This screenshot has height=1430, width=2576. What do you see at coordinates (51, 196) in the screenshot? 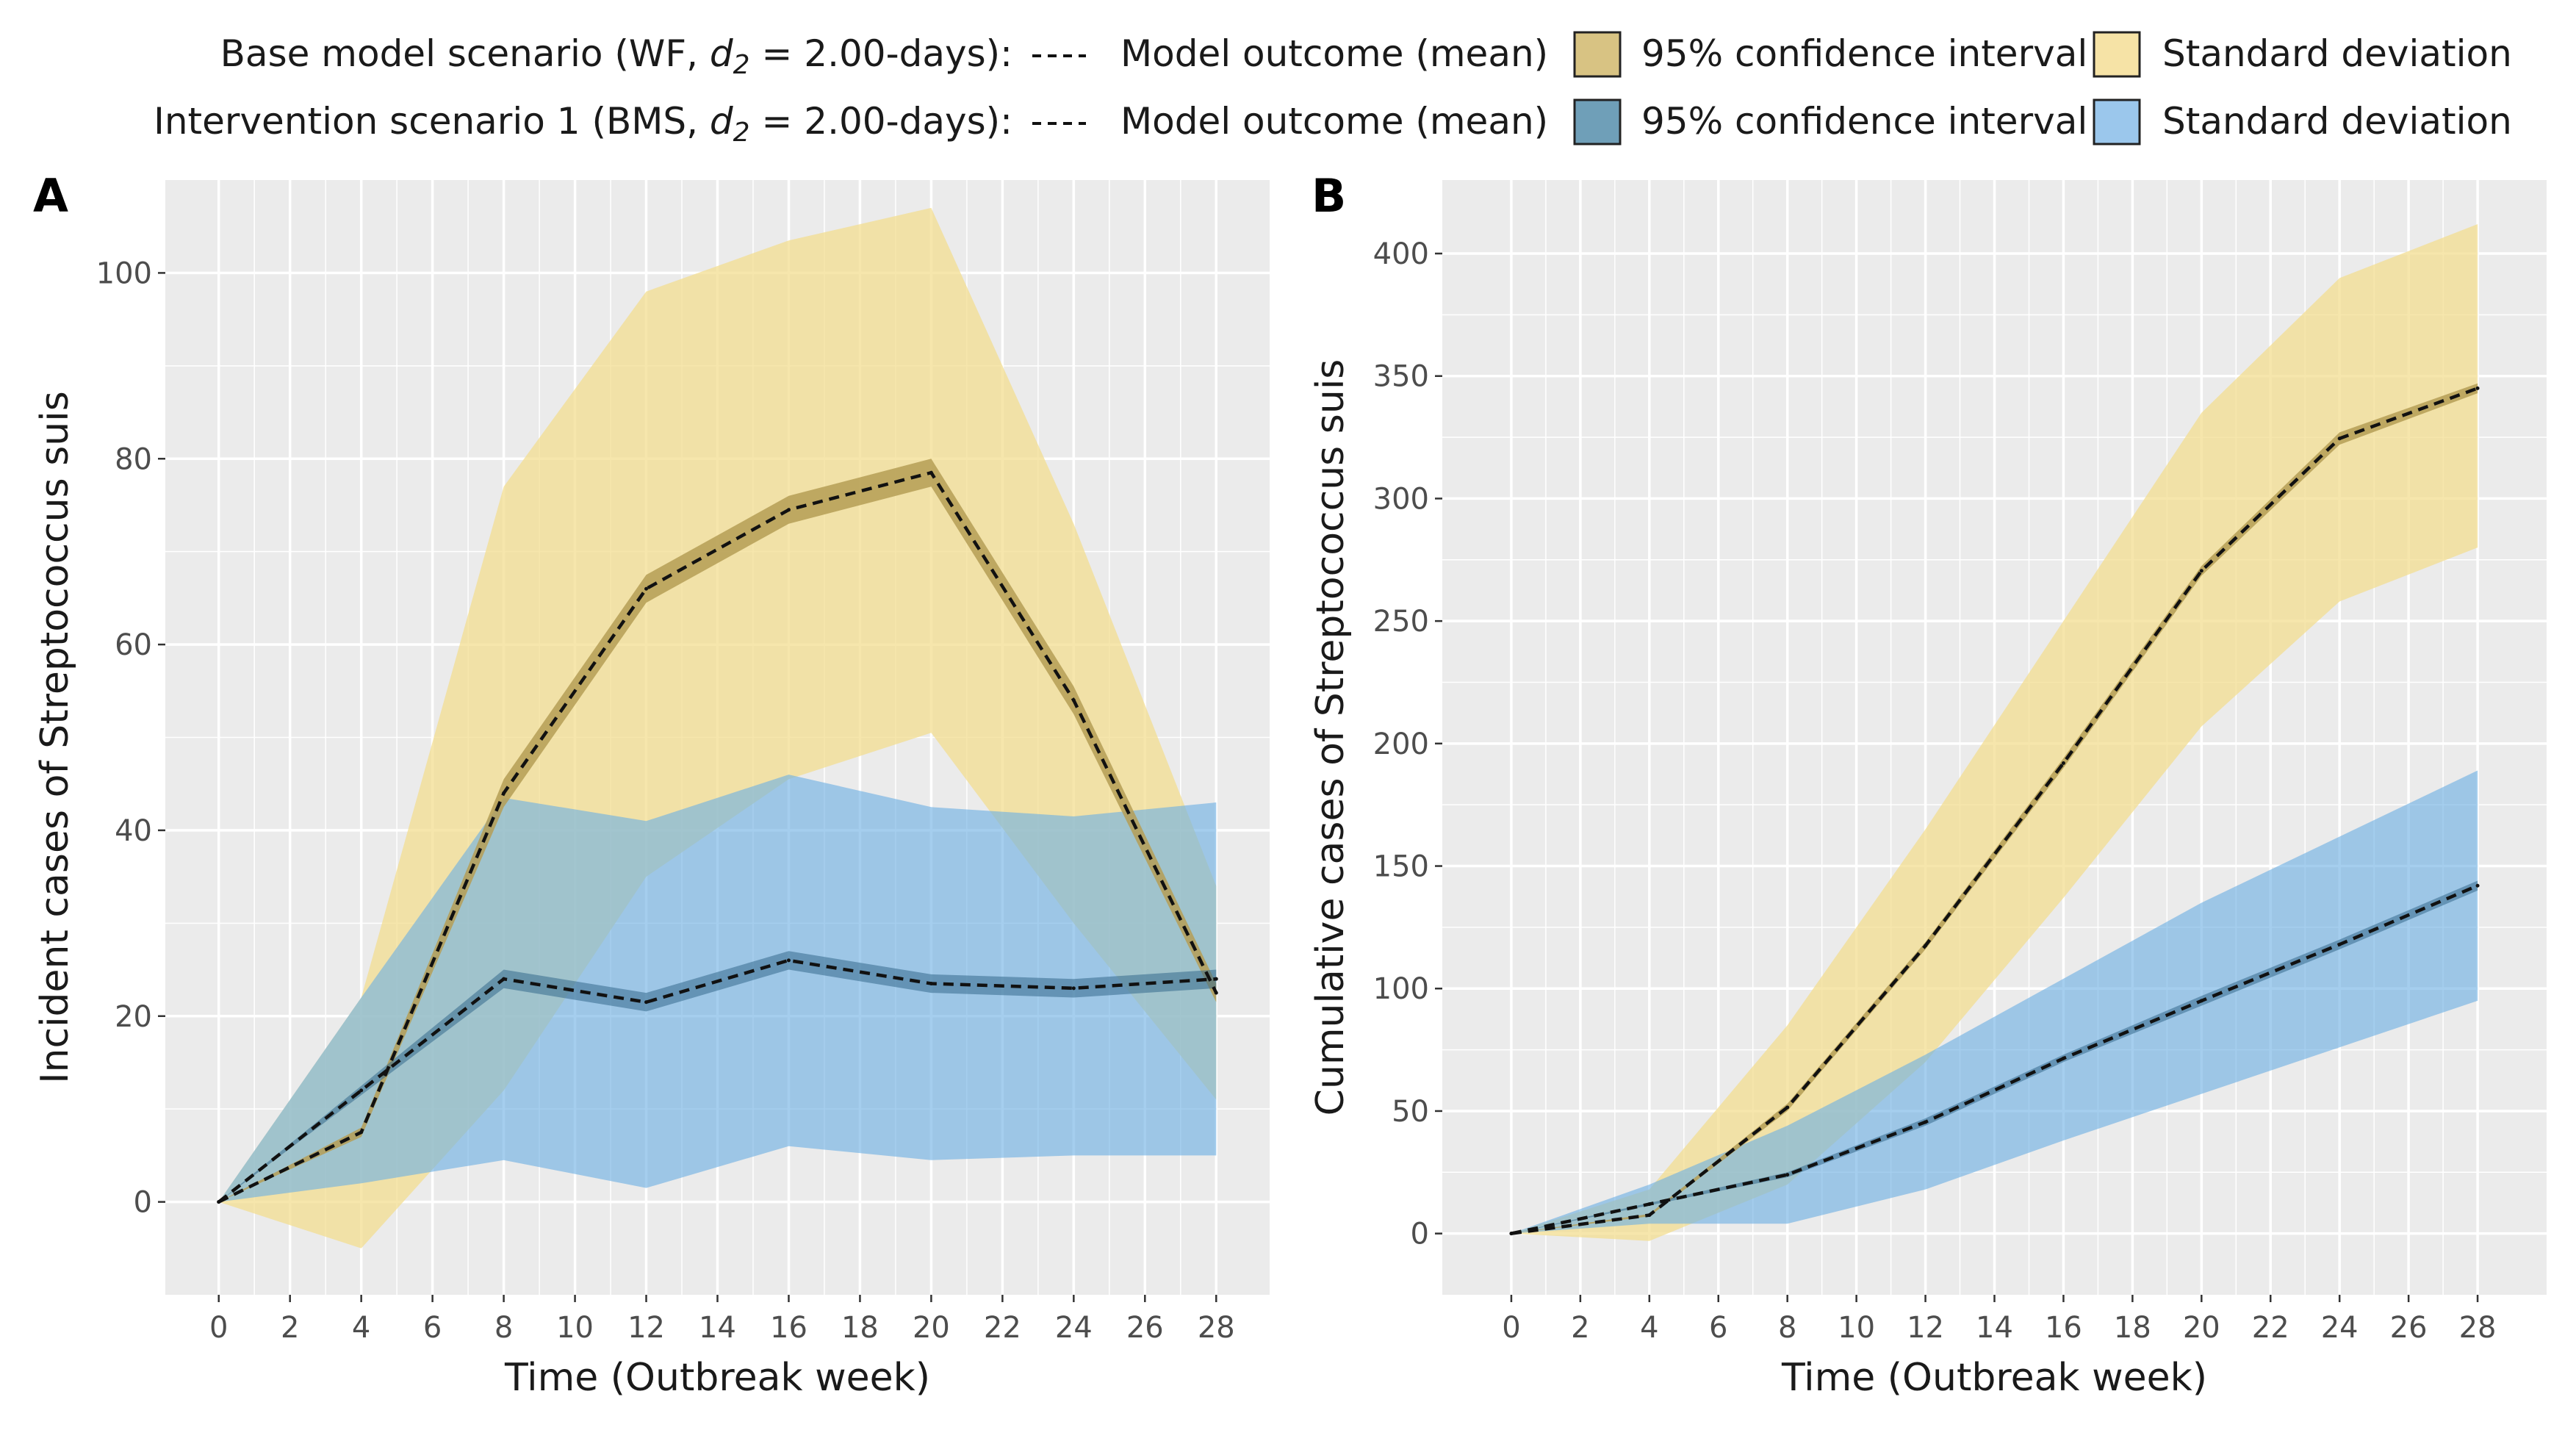
I see `panel-label: A` at bounding box center [51, 196].